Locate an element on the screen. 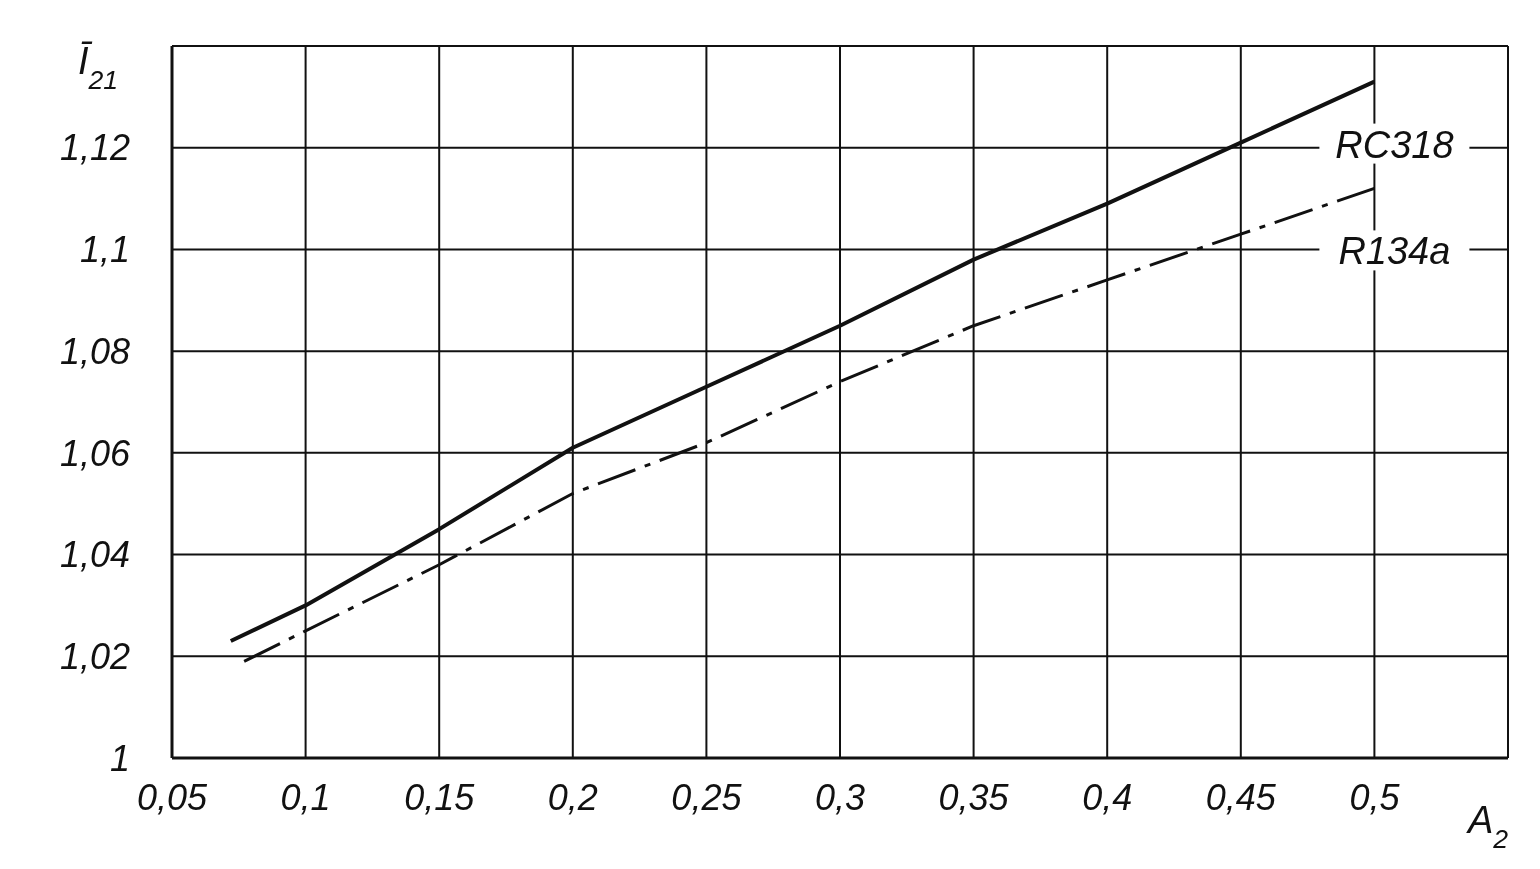 This screenshot has height=869, width=1540. x-tick-label: 0,25 is located at coordinates (707, 797).